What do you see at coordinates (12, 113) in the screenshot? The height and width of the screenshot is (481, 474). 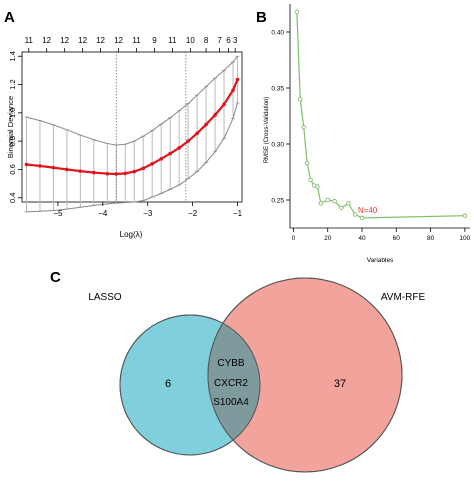 I see `lasso-y-tick-label: 1.0` at bounding box center [12, 113].